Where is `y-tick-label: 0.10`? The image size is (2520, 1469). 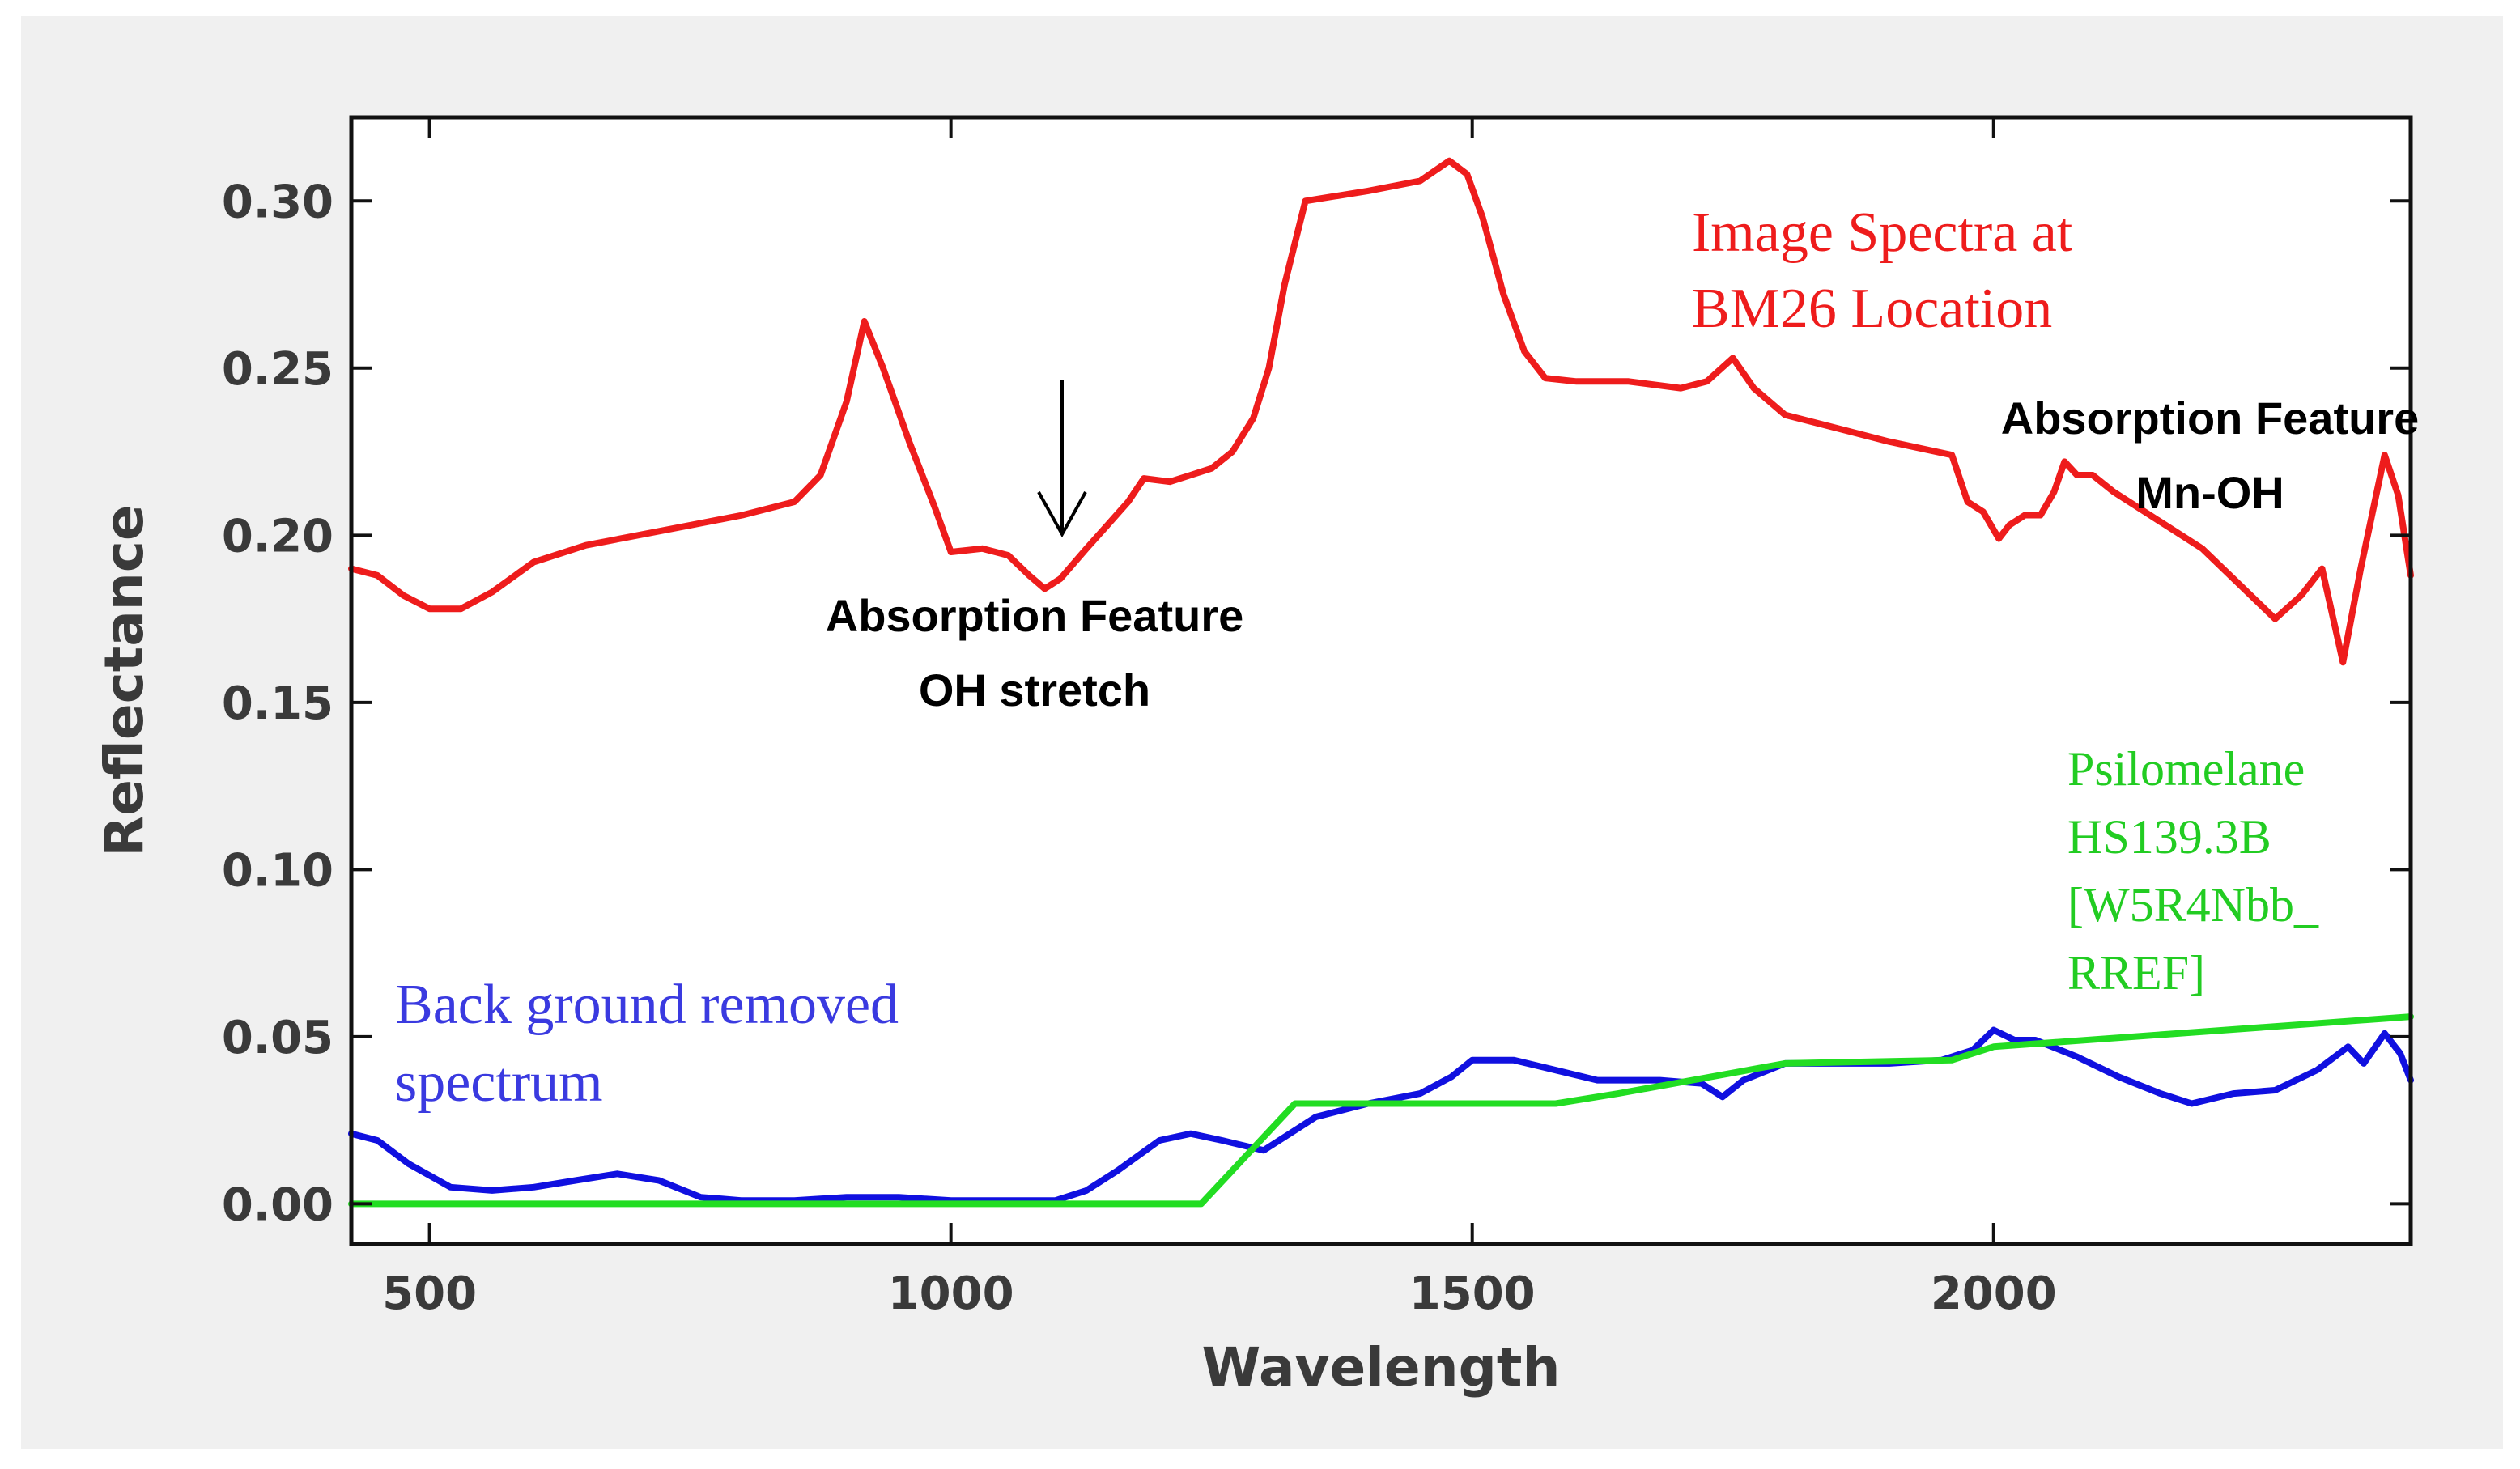
y-tick-label: 0.10 is located at coordinates (278, 870).